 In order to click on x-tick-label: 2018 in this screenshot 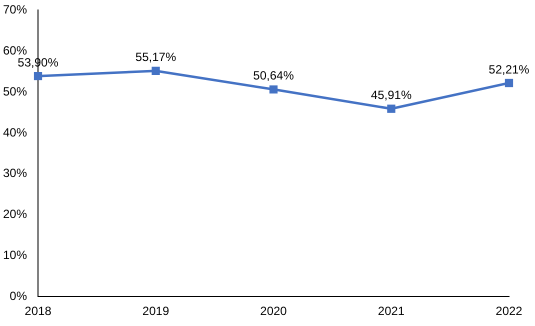, I will do `click(38, 311)`.